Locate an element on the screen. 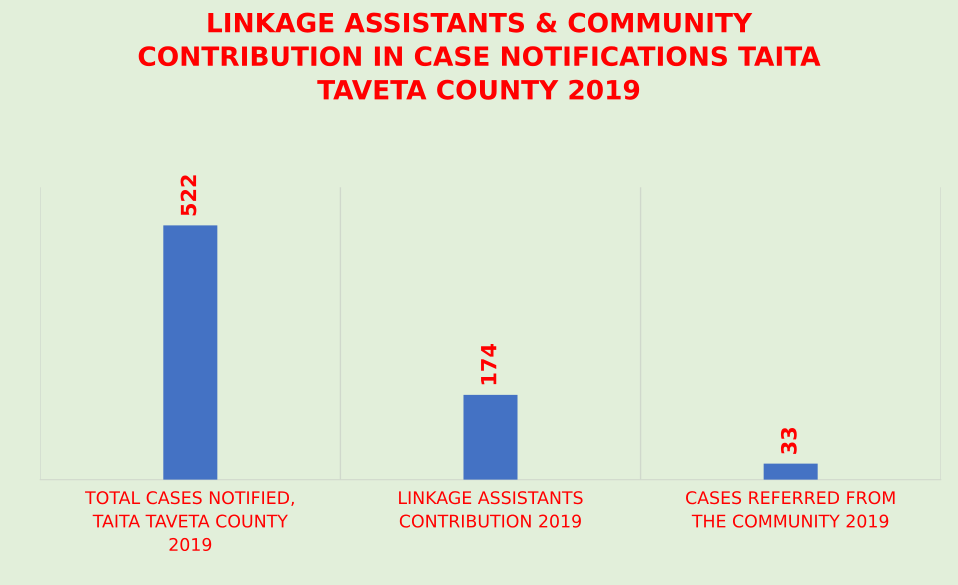  data-label: 174 is located at coordinates (488, 364).